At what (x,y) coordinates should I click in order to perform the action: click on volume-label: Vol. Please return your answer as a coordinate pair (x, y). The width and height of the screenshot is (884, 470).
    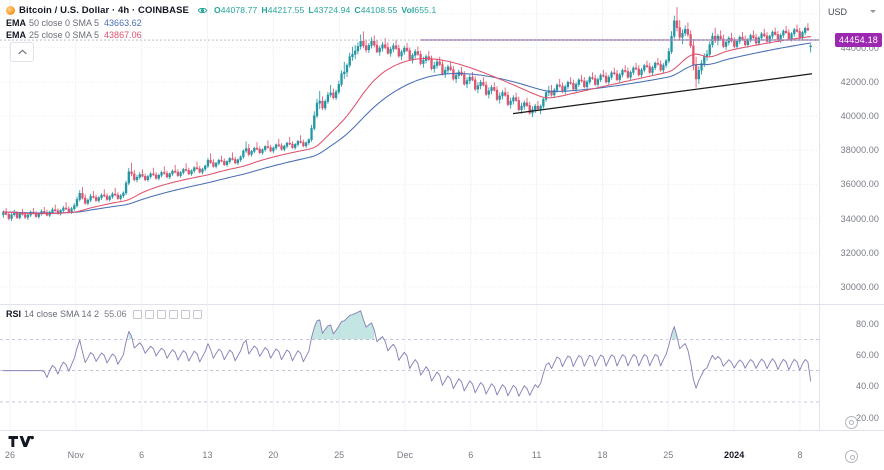
    Looking at the image, I should click on (408, 10).